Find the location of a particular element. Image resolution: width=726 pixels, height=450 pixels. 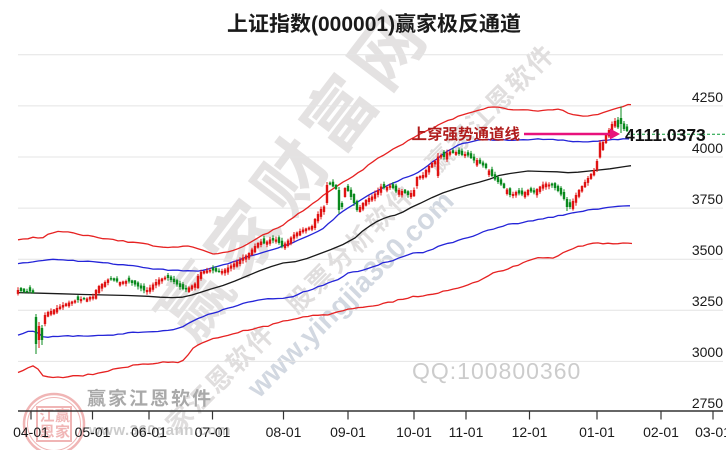

svg-text: 2750 is located at coordinates (707, 403).